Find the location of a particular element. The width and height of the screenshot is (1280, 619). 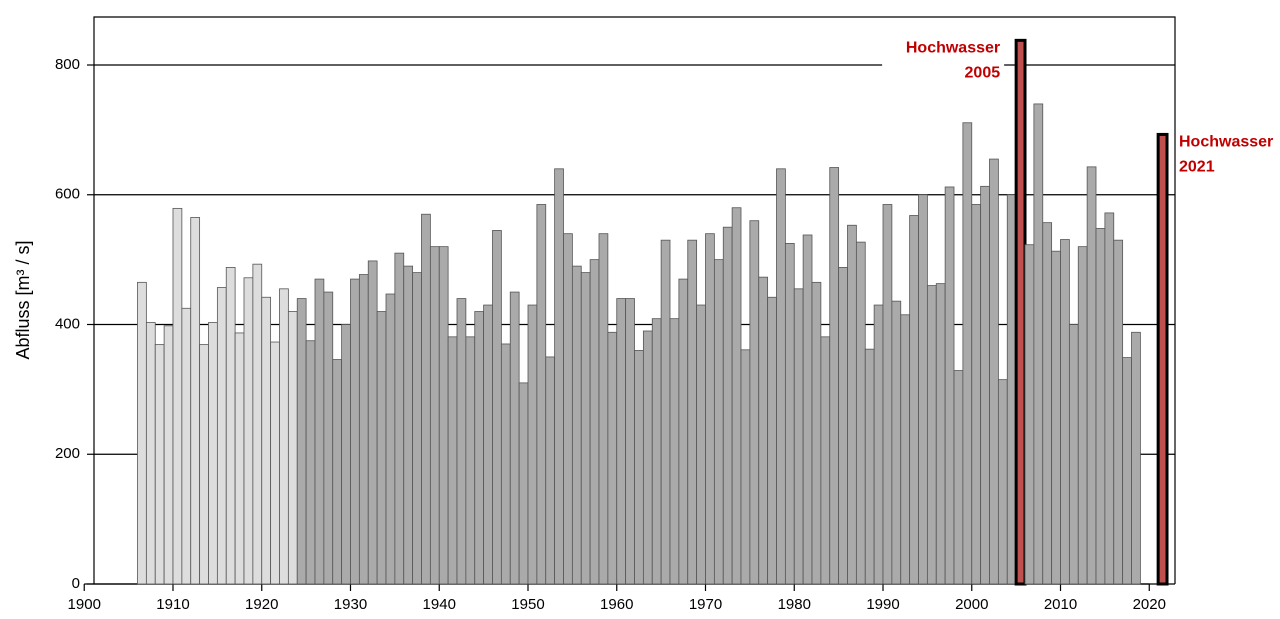

x-tick-label: 1990 is located at coordinates (882, 604).